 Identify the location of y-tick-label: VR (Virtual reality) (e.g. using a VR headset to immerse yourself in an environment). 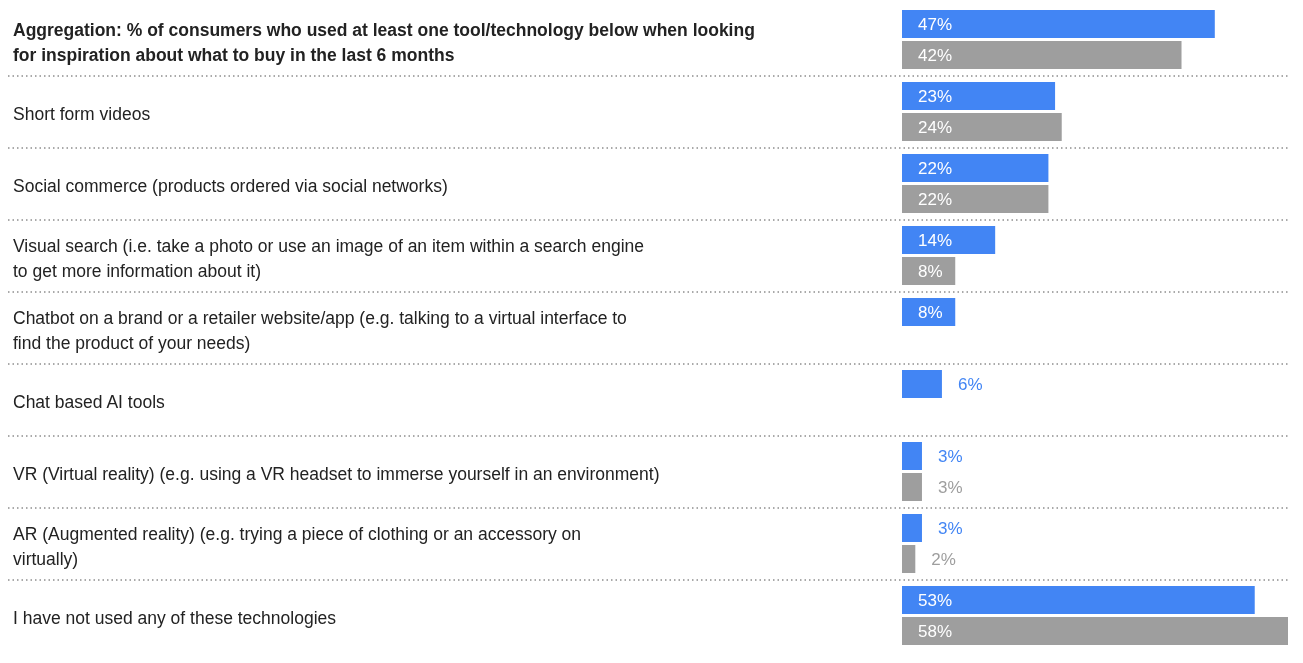
(336, 474).